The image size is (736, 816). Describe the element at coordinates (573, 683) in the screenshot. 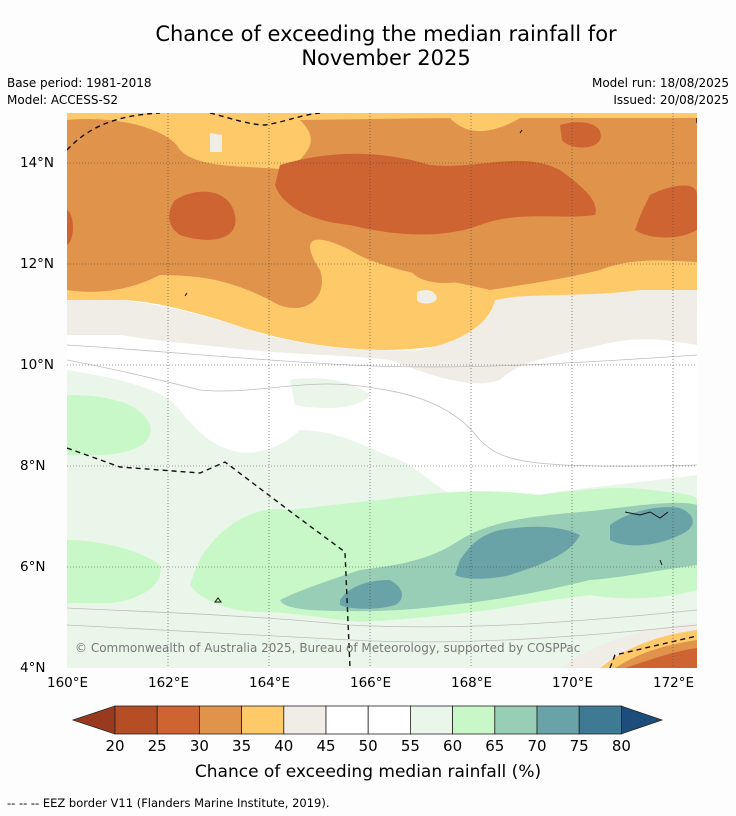

I see `x-tick-170e: 170°E` at that location.